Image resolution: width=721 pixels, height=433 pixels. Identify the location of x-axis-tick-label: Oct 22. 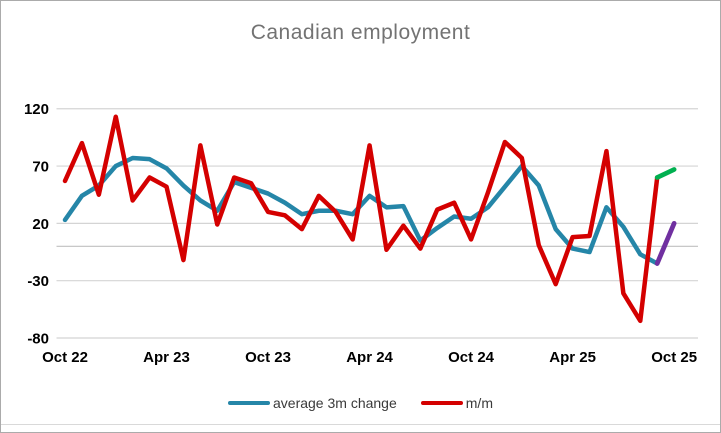
(65, 357).